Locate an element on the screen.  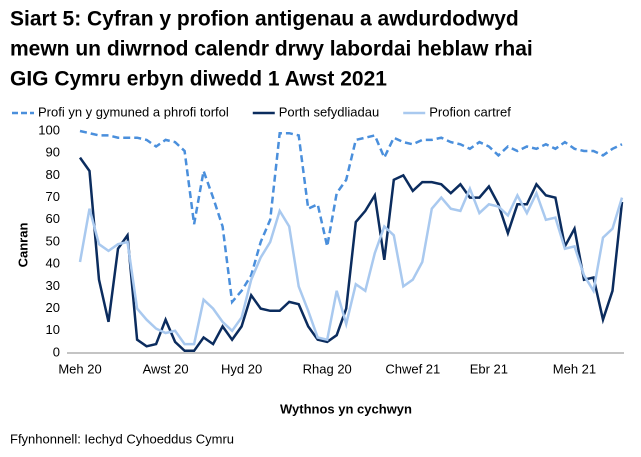
x-tick-label: Ebr 21 is located at coordinates (489, 368).